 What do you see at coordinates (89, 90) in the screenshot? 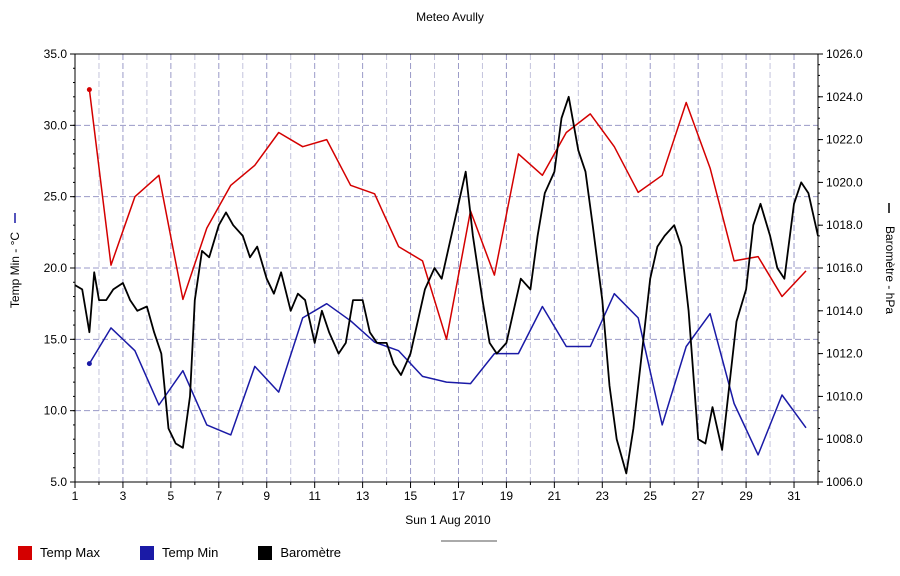
I see `data-point-temp-max` at bounding box center [89, 90].